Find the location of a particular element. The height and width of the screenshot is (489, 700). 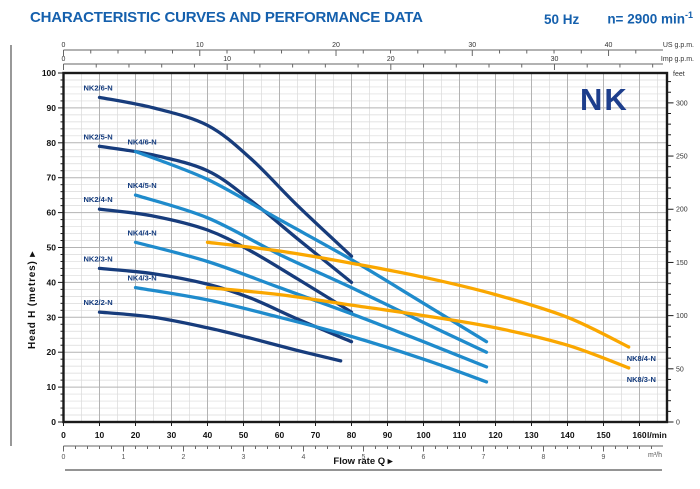

us-gpm-tick-label: 0 is located at coordinates (64, 45).